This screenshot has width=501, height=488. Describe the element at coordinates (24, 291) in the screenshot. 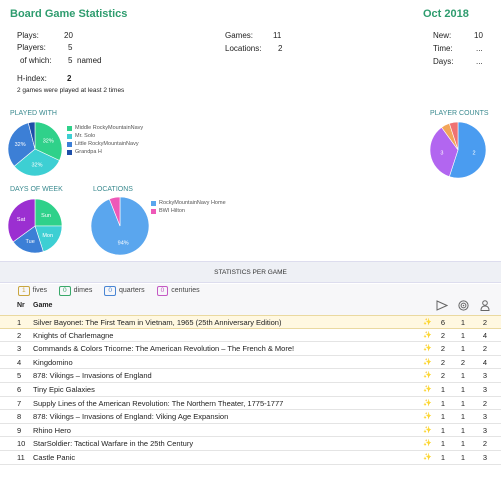

I see `badge-count: 1` at that location.